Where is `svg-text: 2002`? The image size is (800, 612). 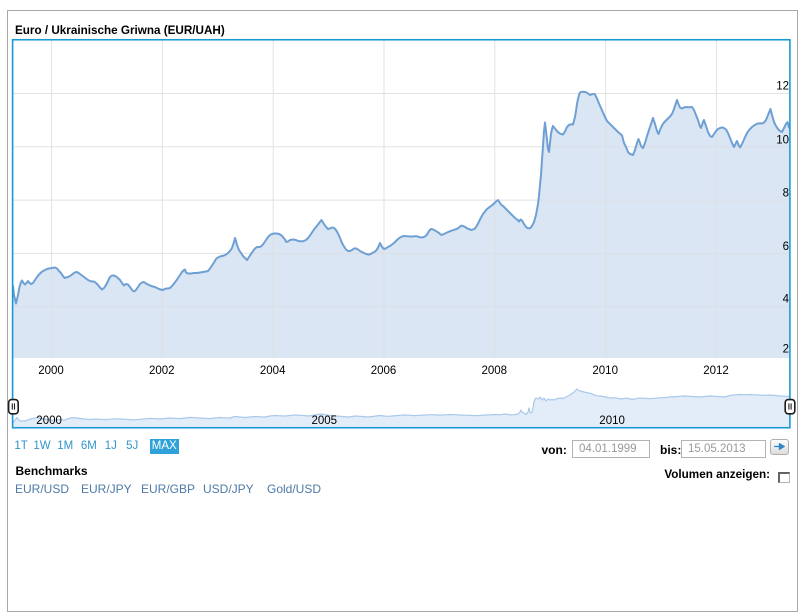
svg-text: 2002 is located at coordinates (162, 371).